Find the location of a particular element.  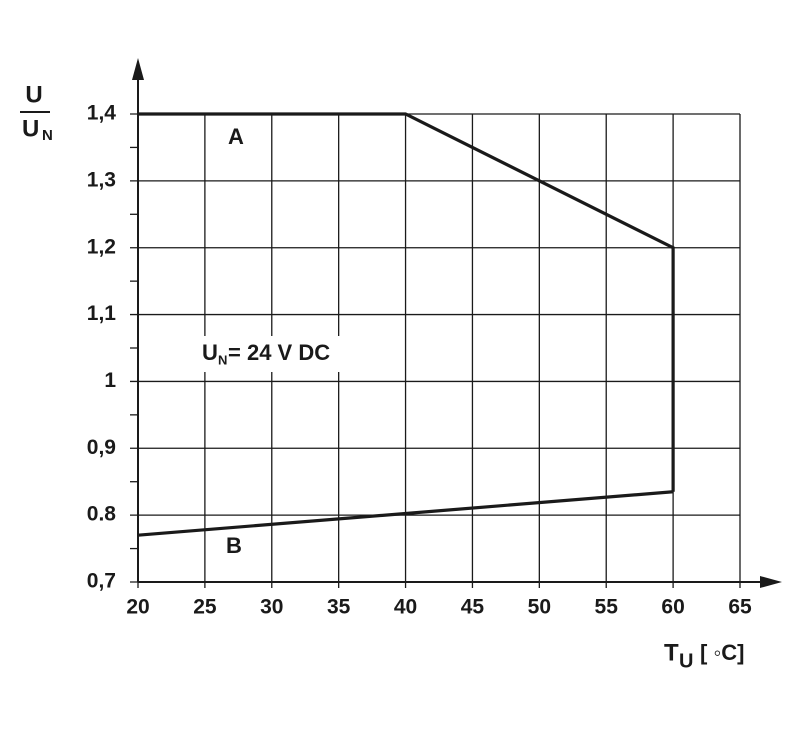

x-tick-label: 30 is located at coordinates (271, 607).